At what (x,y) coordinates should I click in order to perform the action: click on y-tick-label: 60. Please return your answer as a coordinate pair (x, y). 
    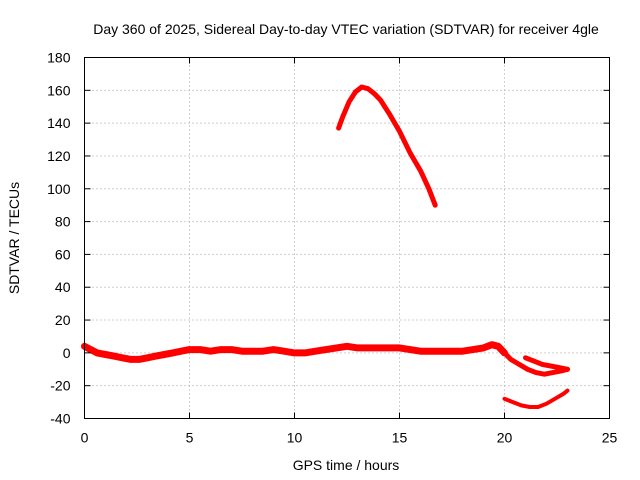
    Looking at the image, I should click on (63, 254).